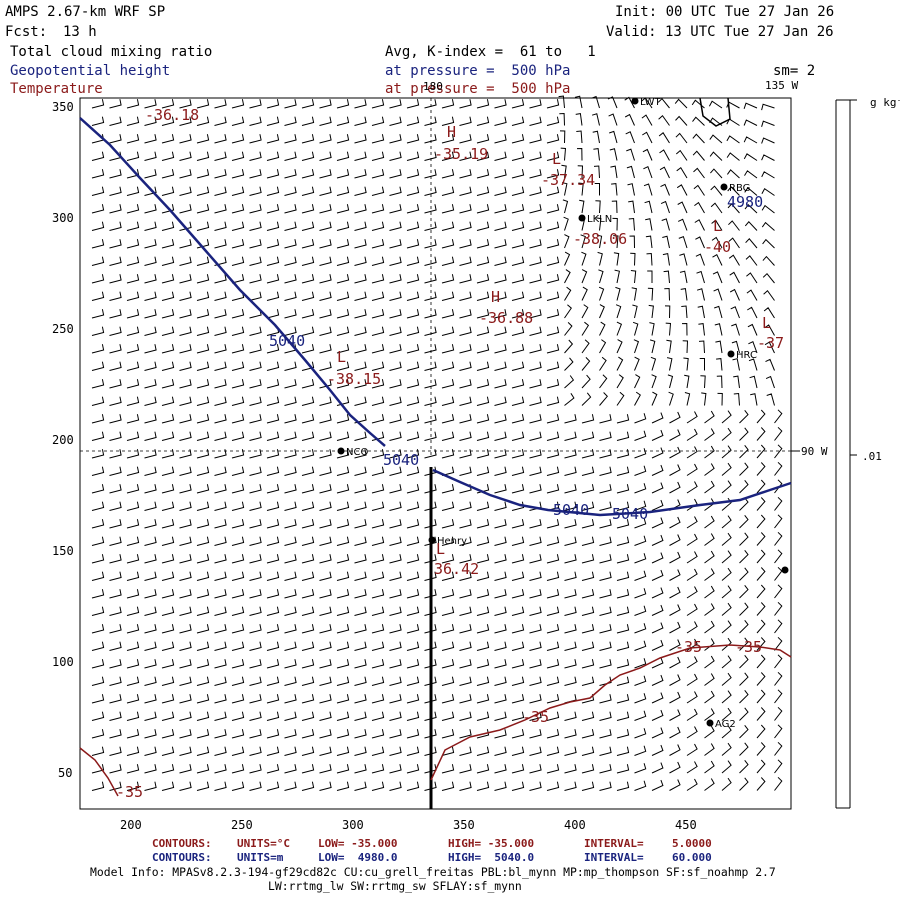  Describe the element at coordinates (111, 52) in the screenshot. I see `field-cloud-mixing: Total cloud mixing ratio` at that location.